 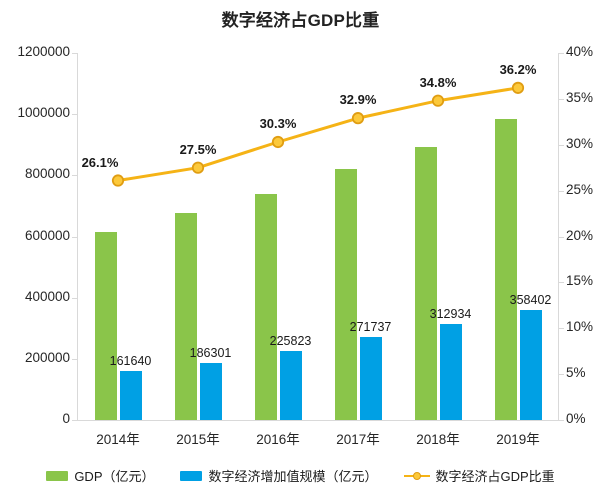 What do you see at coordinates (580, 143) in the screenshot?
I see `right-axis-tick-label: 30%` at bounding box center [580, 143].